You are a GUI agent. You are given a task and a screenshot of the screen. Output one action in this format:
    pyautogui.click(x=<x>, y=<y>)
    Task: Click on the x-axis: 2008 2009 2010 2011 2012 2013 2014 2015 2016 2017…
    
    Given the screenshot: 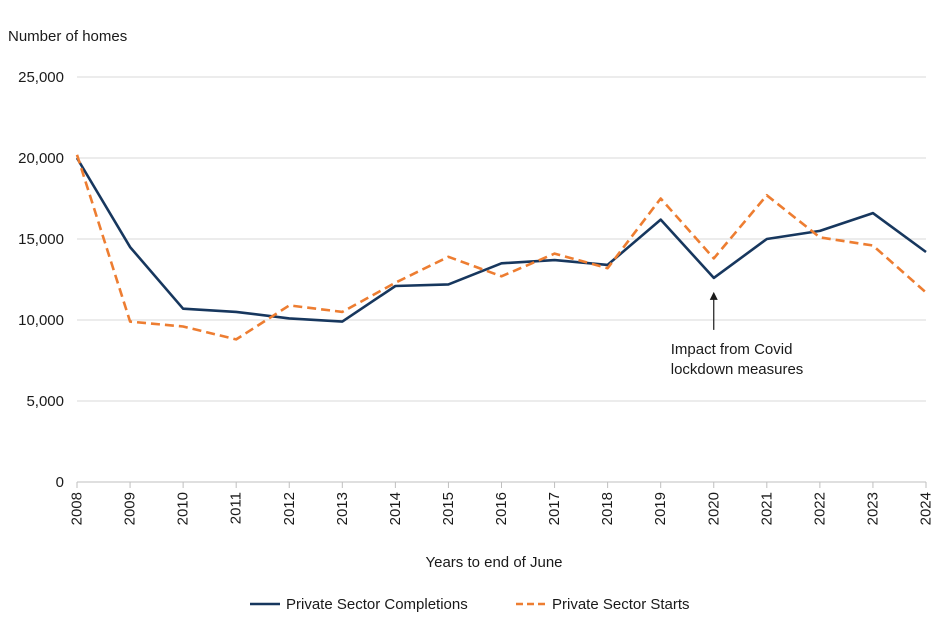 What is the action you would take?
    pyautogui.click(x=502, y=503)
    